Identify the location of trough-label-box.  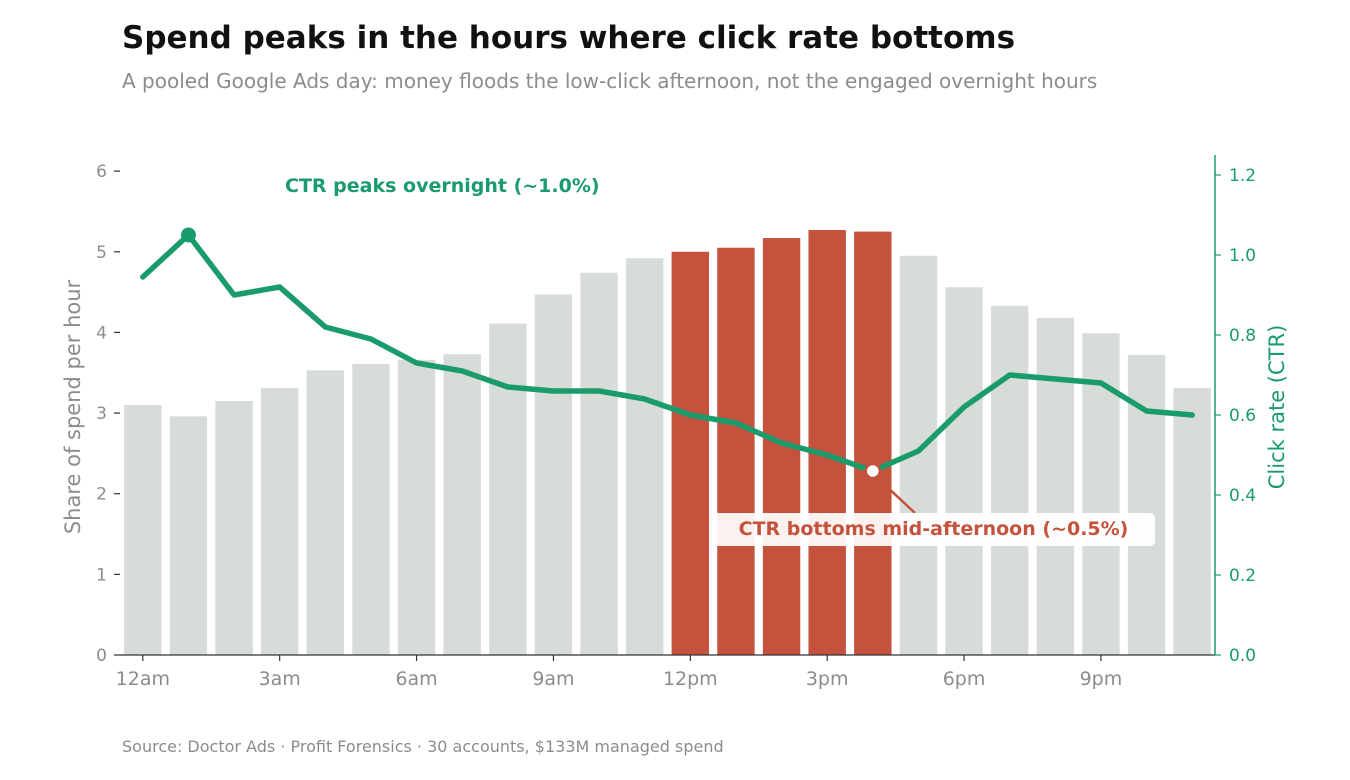
(933, 529).